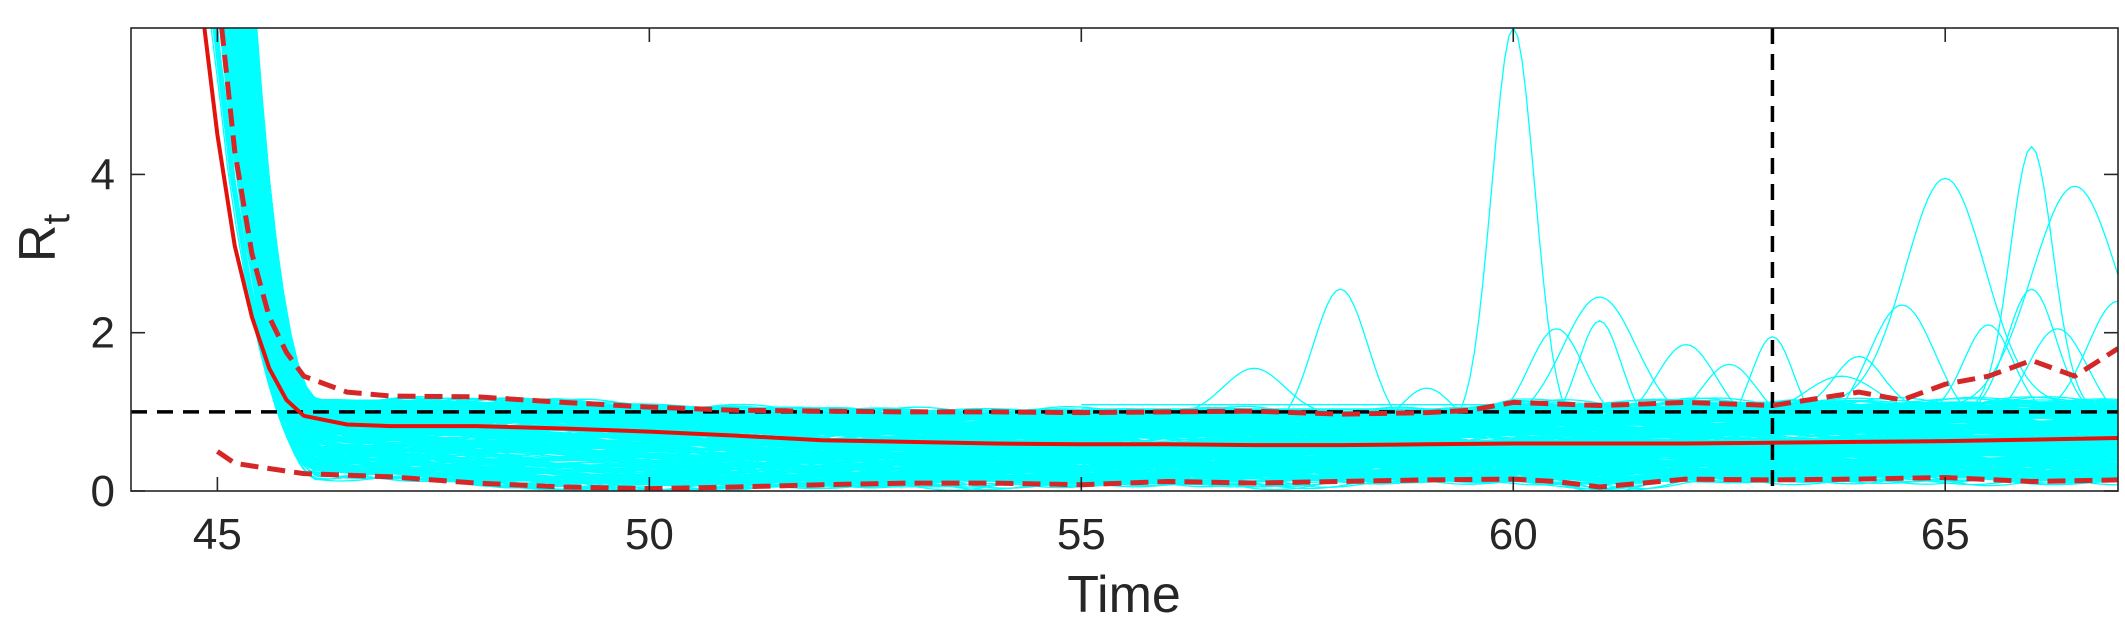 The height and width of the screenshot is (628, 2125). I want to click on y-tick-label: 0, so click(103, 491).